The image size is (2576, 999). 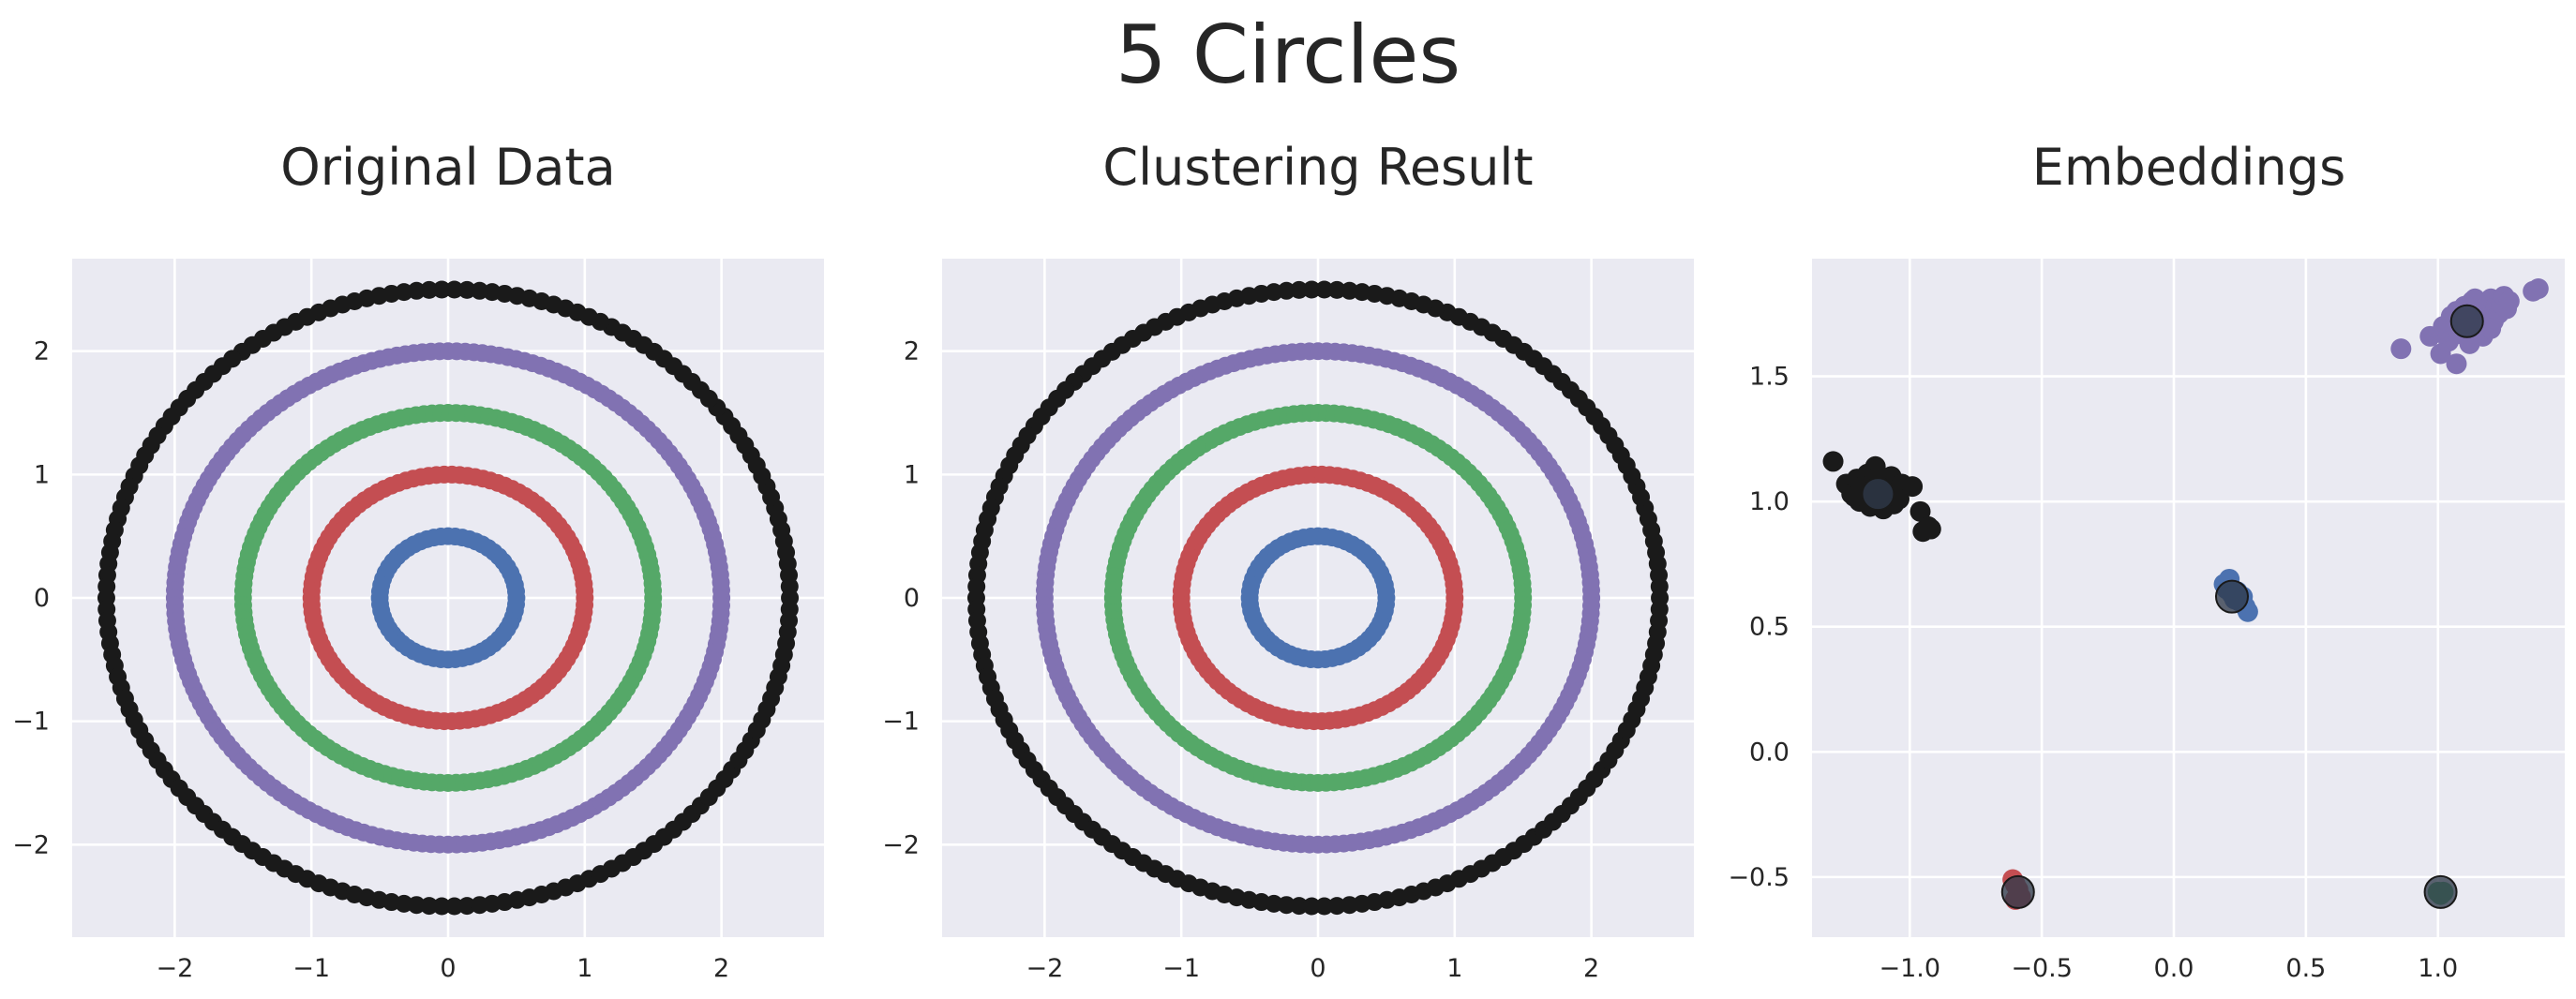 What do you see at coordinates (448, 167) in the screenshot?
I see `panel-title-original-data: Original Data` at bounding box center [448, 167].